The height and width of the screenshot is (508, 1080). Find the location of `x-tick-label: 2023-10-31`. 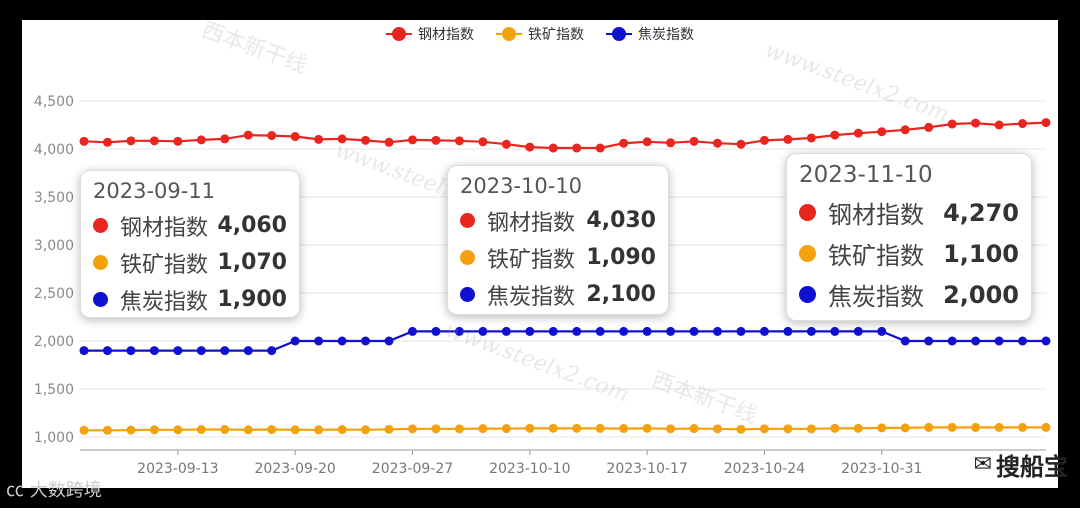

x-tick-label: 2023-10-31 is located at coordinates (881, 469).